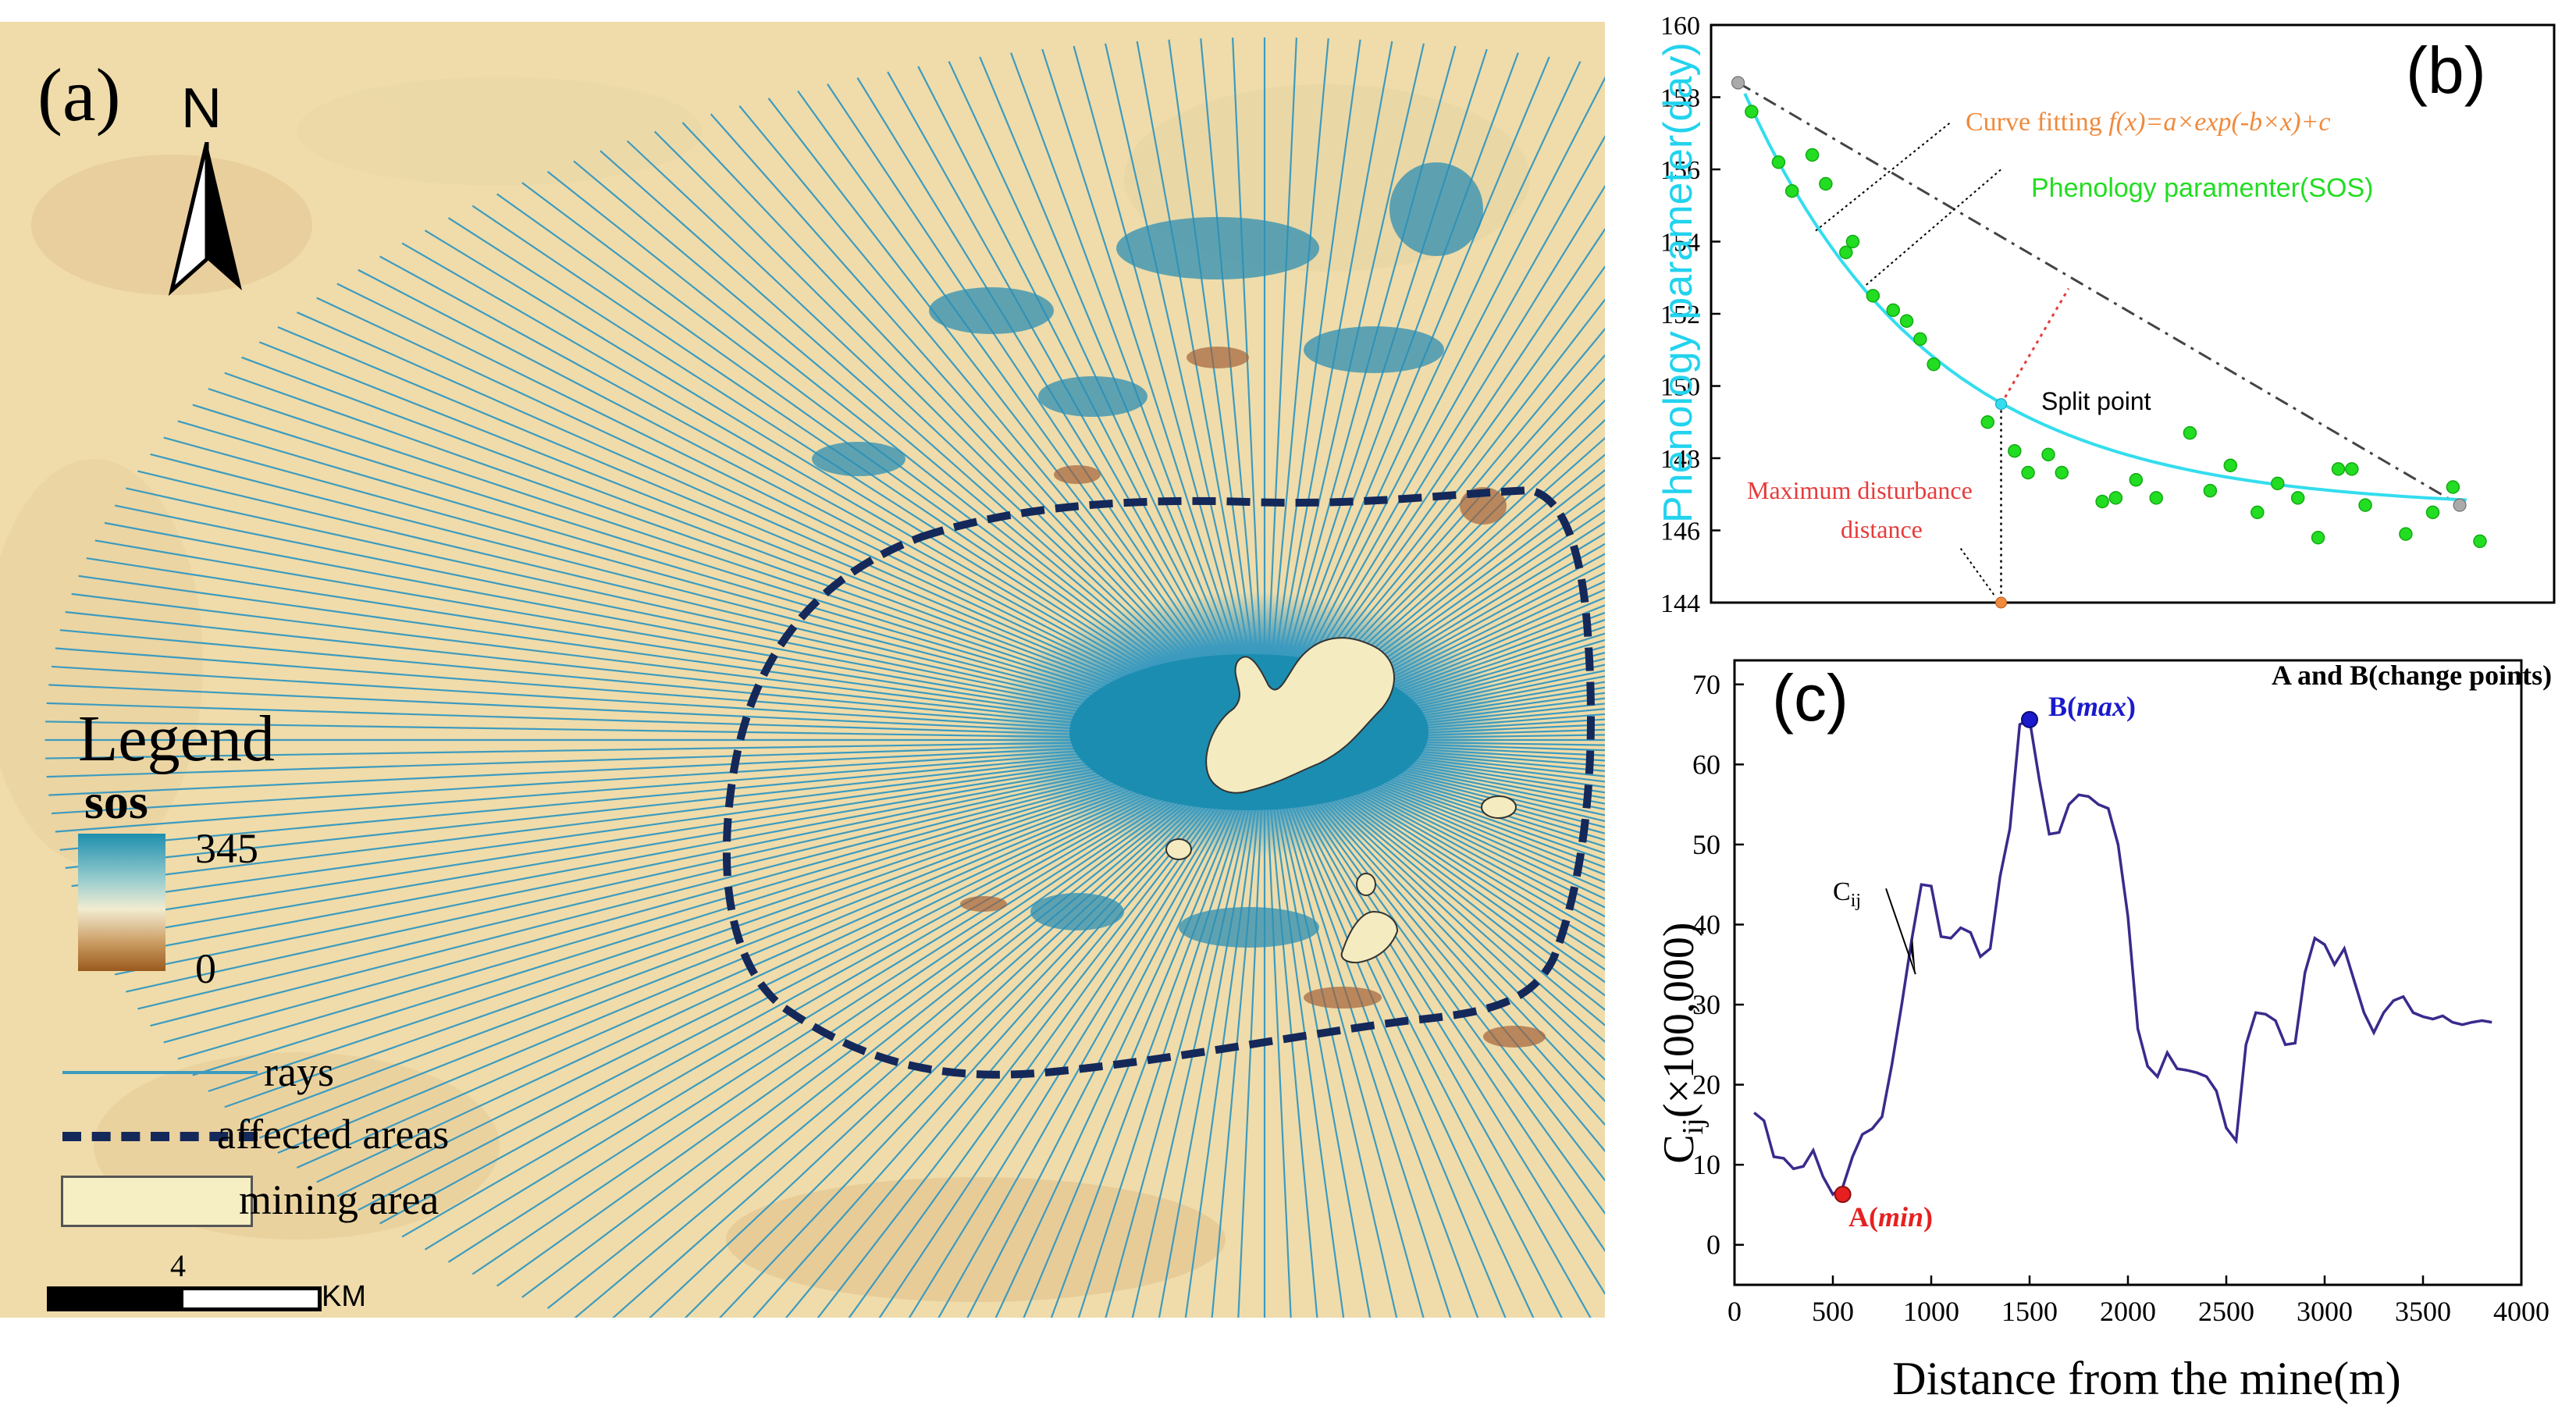 The width and height of the screenshot is (2576, 1423). I want to click on chart-b-ytick-label: 144, so click(1680, 604).